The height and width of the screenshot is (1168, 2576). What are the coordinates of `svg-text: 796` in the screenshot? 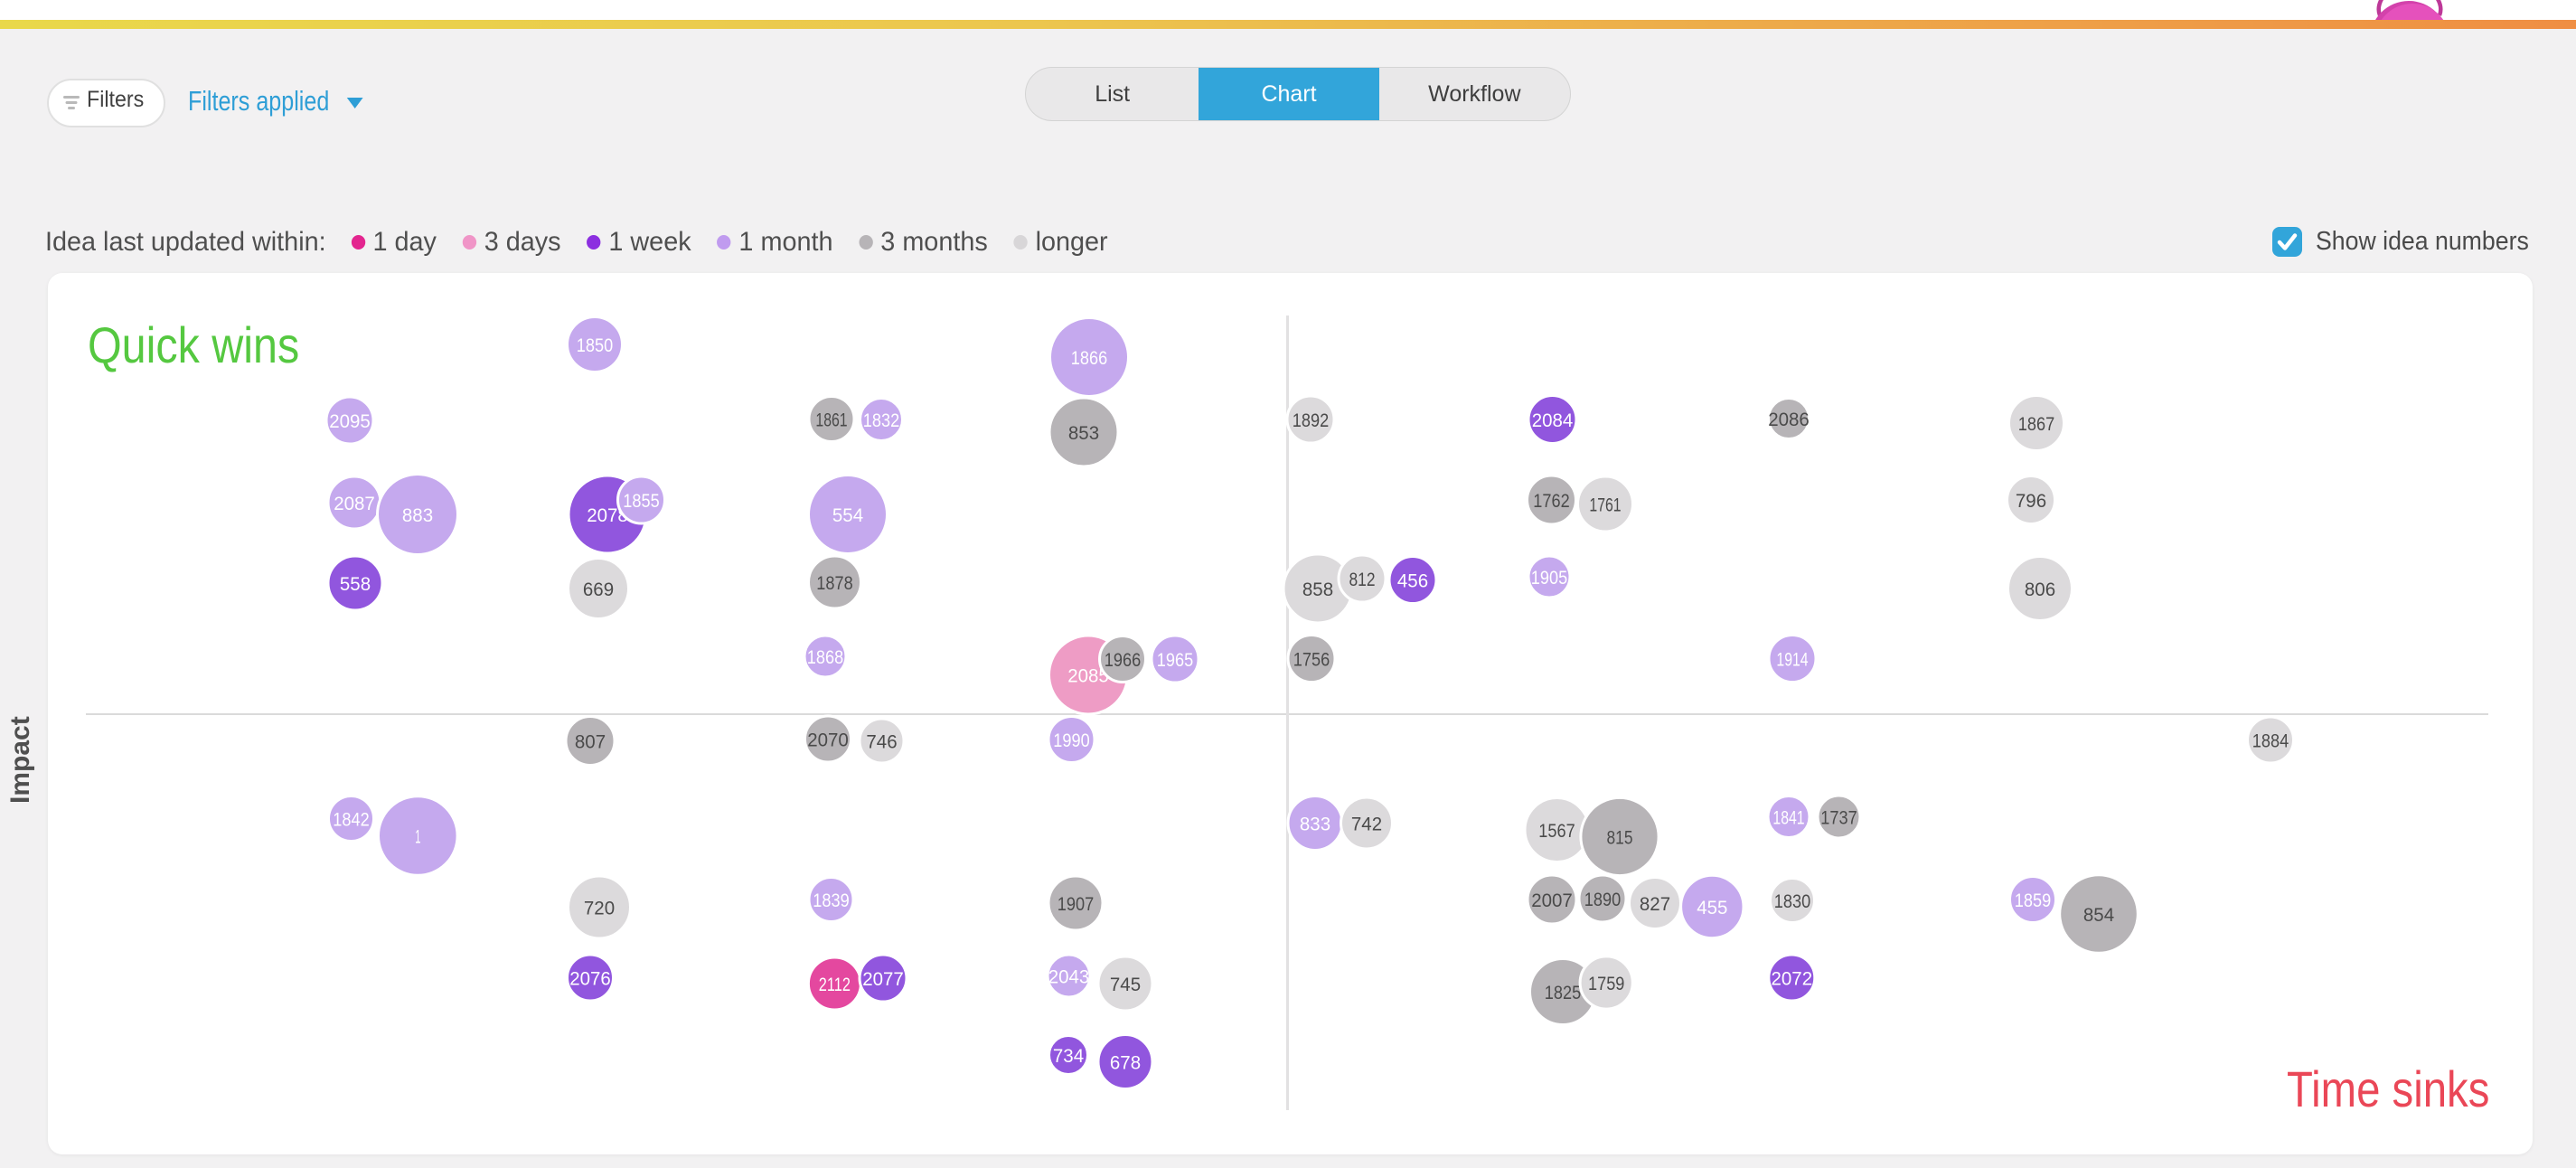 It's located at (2031, 501).